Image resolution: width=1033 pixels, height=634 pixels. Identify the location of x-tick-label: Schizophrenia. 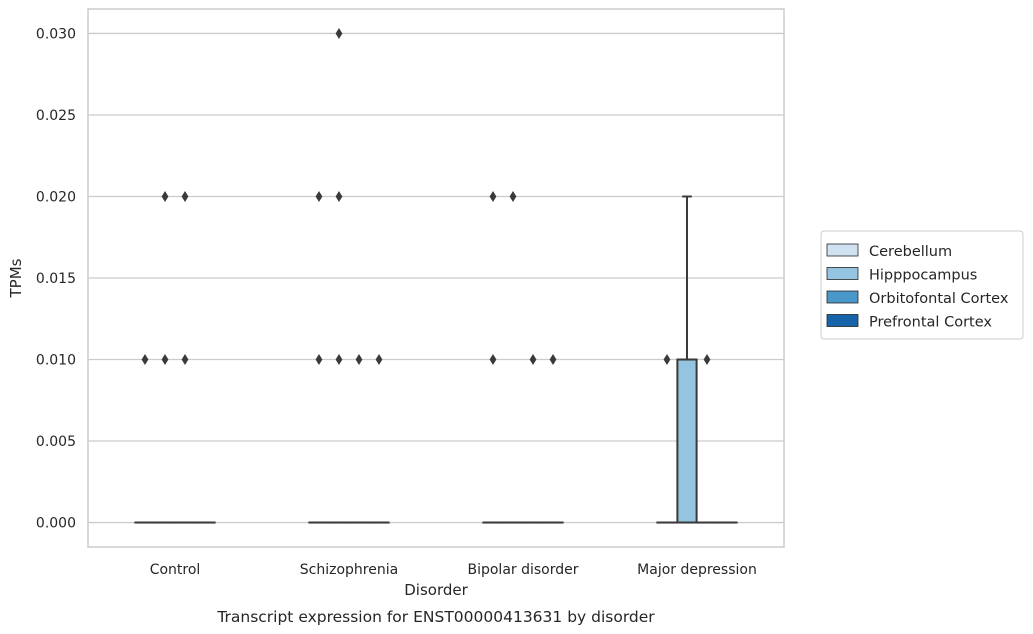
(349, 570).